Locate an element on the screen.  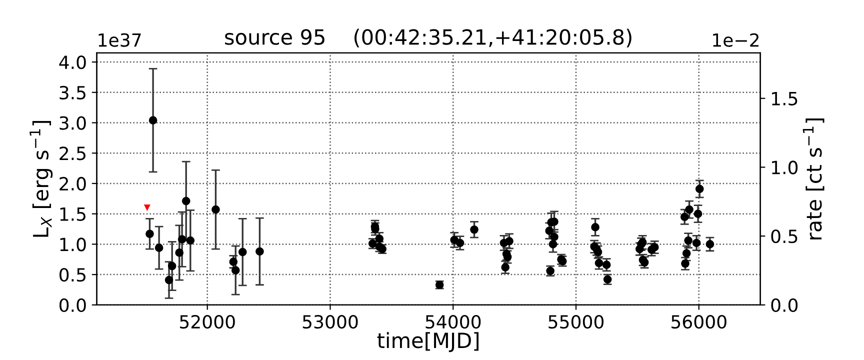
y2-axis-title: rate [ct s$^{−1}$] is located at coordinates (813, 179).